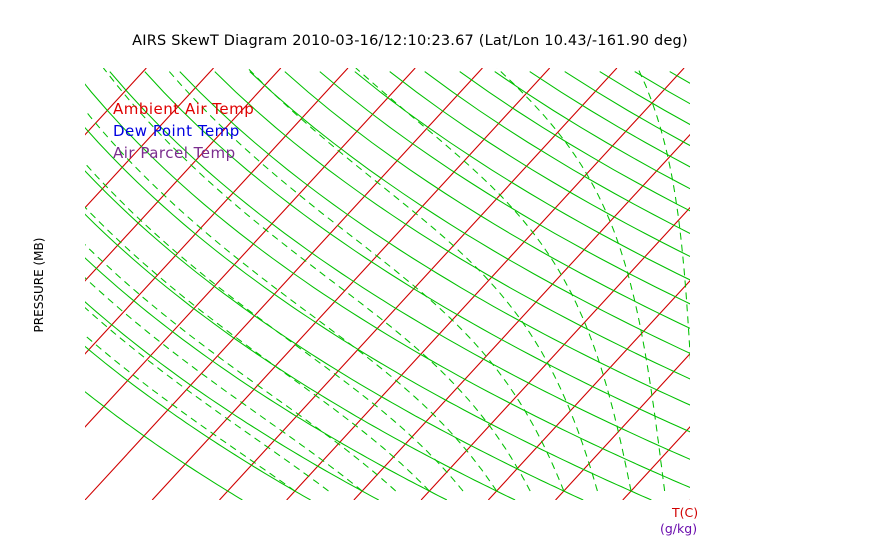 The image size is (870, 560). I want to click on mixing-ratio-unit-label: (g/kg), so click(679, 528).